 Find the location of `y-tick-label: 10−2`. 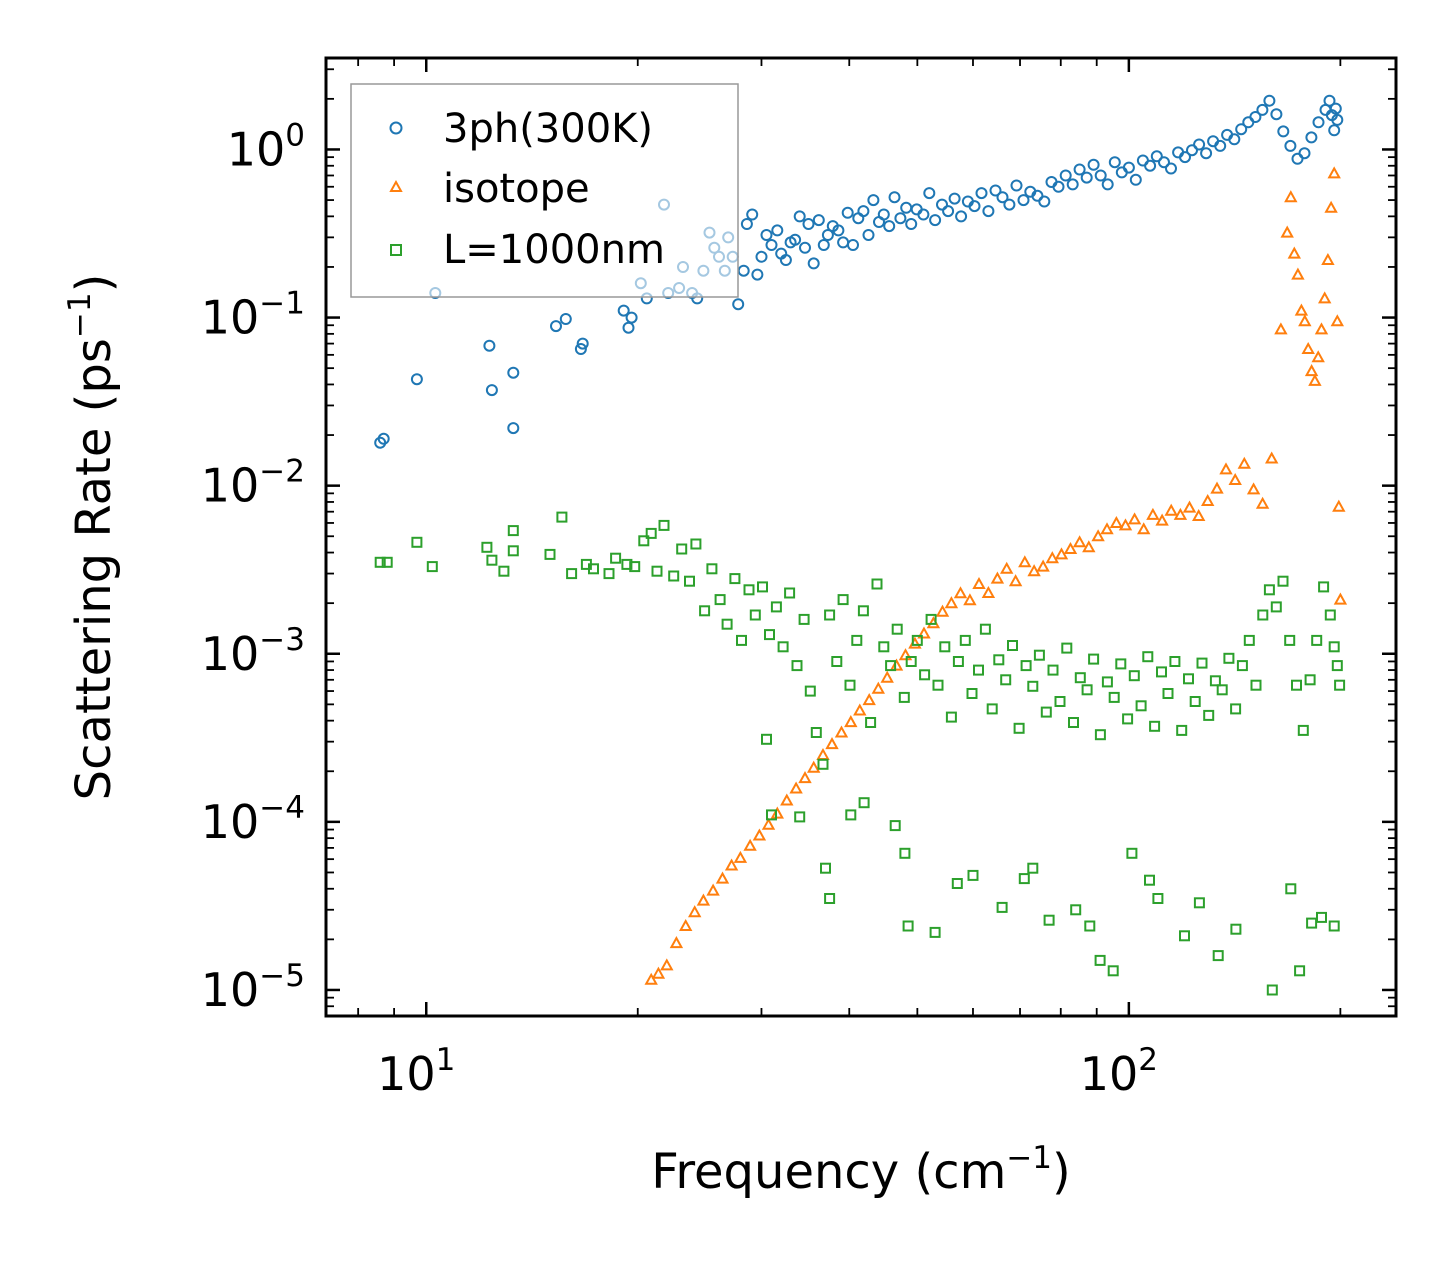

y-tick-label: 10−2 is located at coordinates (253, 483).